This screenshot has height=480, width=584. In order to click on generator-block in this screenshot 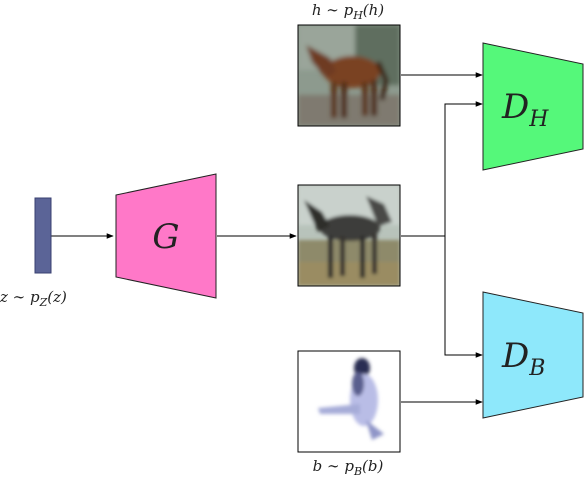, I will do `click(166, 236)`.